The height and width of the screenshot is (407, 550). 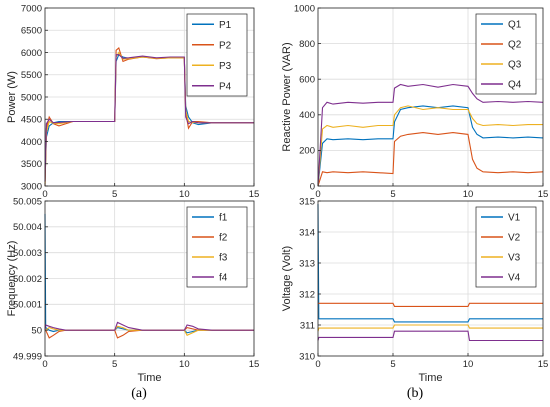 I want to click on caption-b: (b), so click(x=415, y=393).